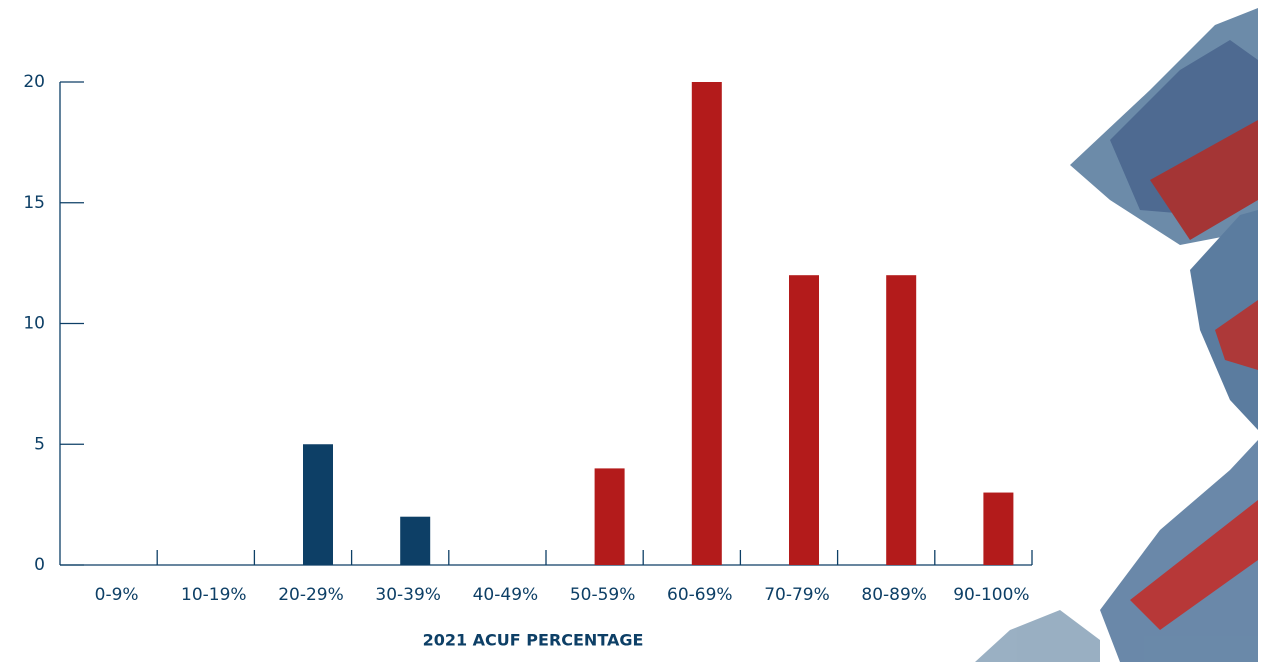 The width and height of the screenshot is (1268, 662). I want to click on x-tick-label: 70-79%, so click(797, 595).